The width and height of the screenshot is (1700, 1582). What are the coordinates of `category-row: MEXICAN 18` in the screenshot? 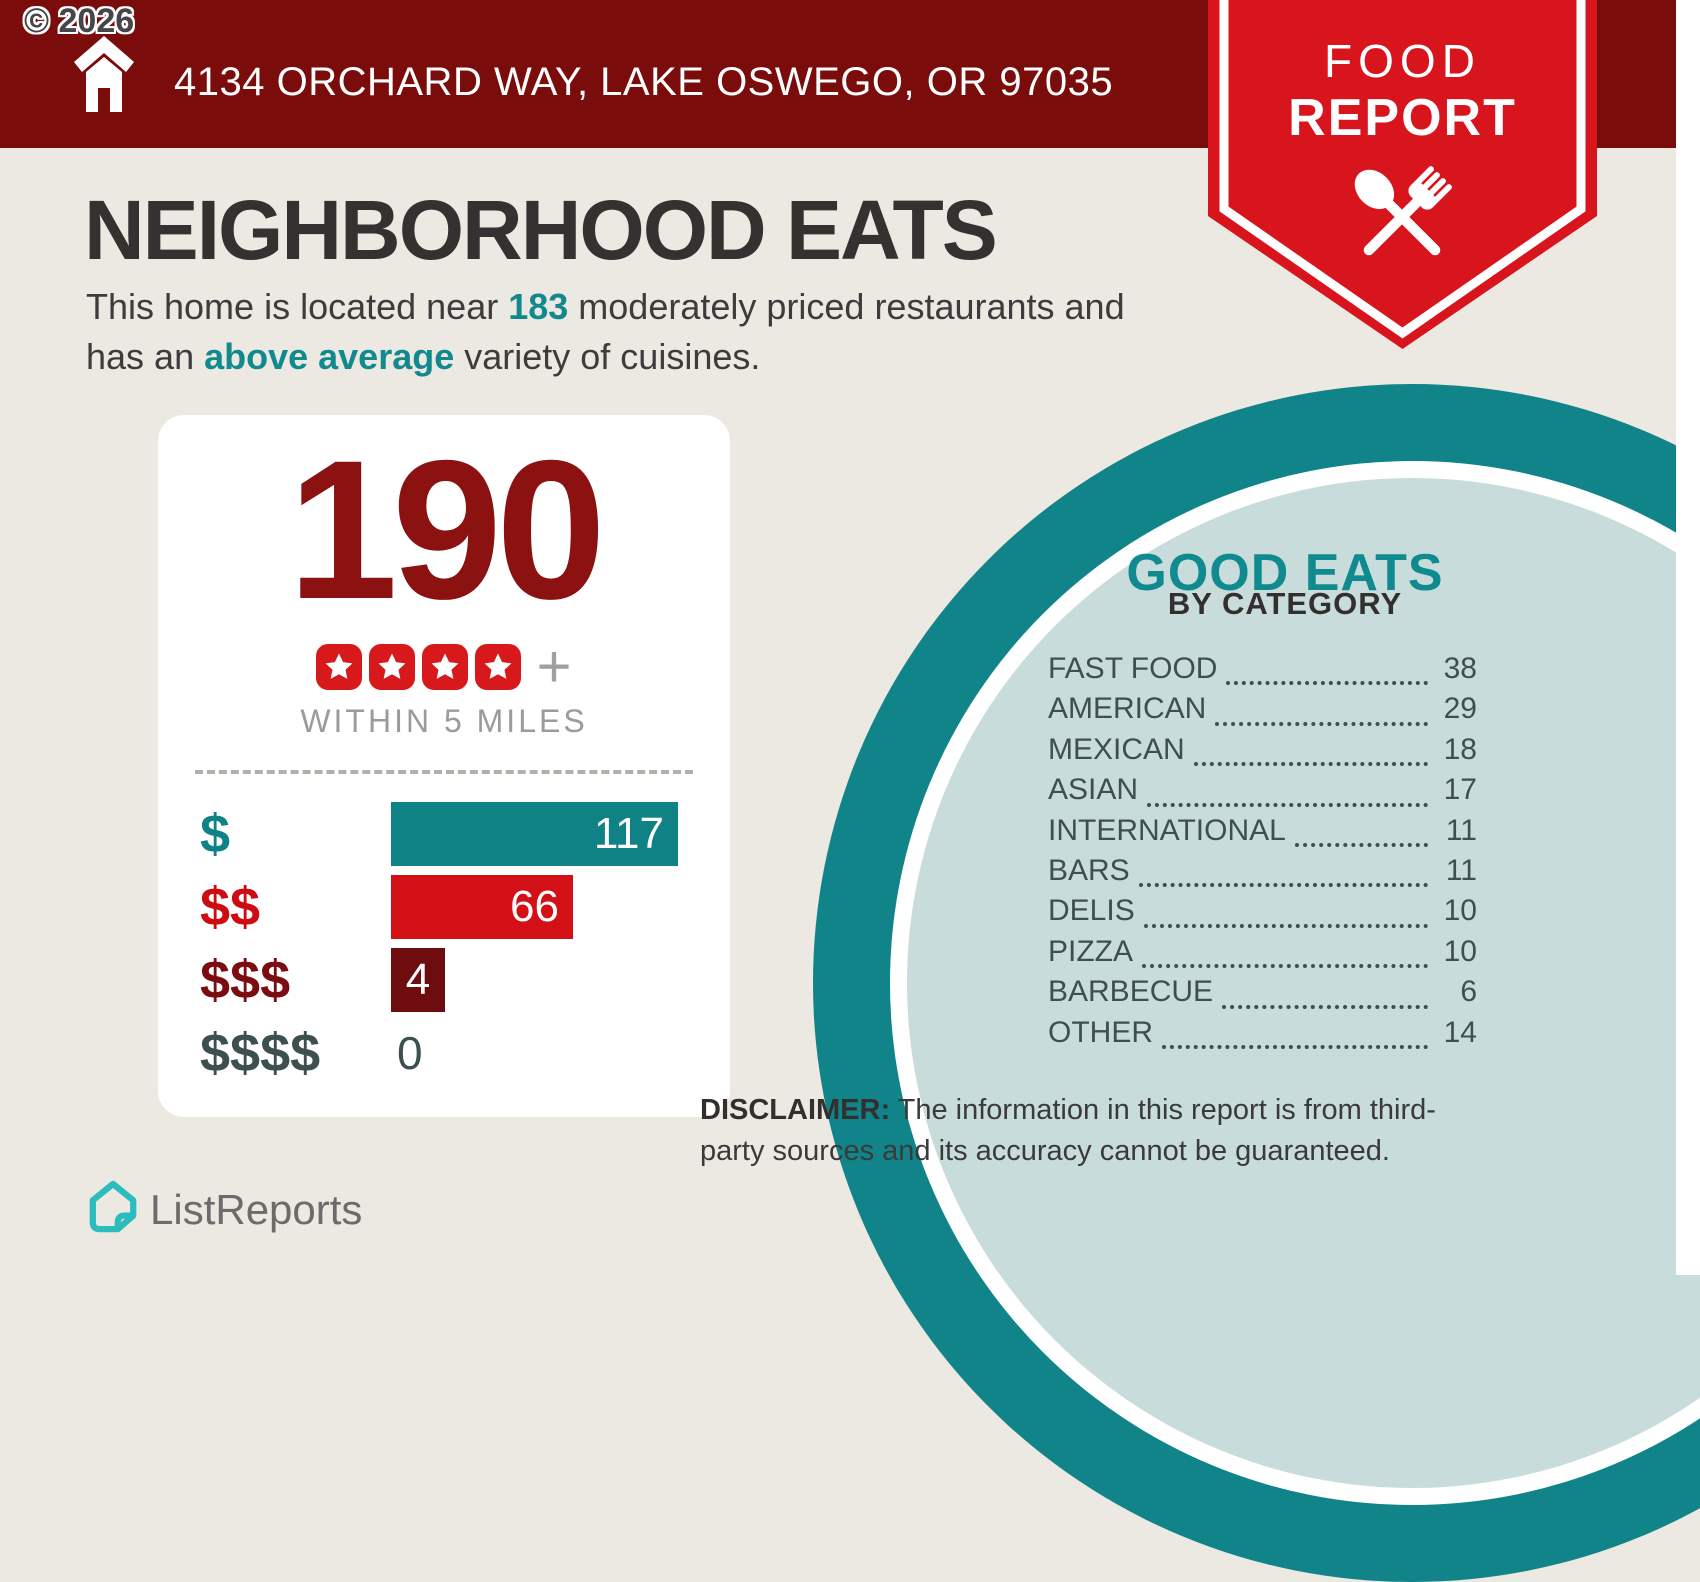 It's located at (1262, 753).